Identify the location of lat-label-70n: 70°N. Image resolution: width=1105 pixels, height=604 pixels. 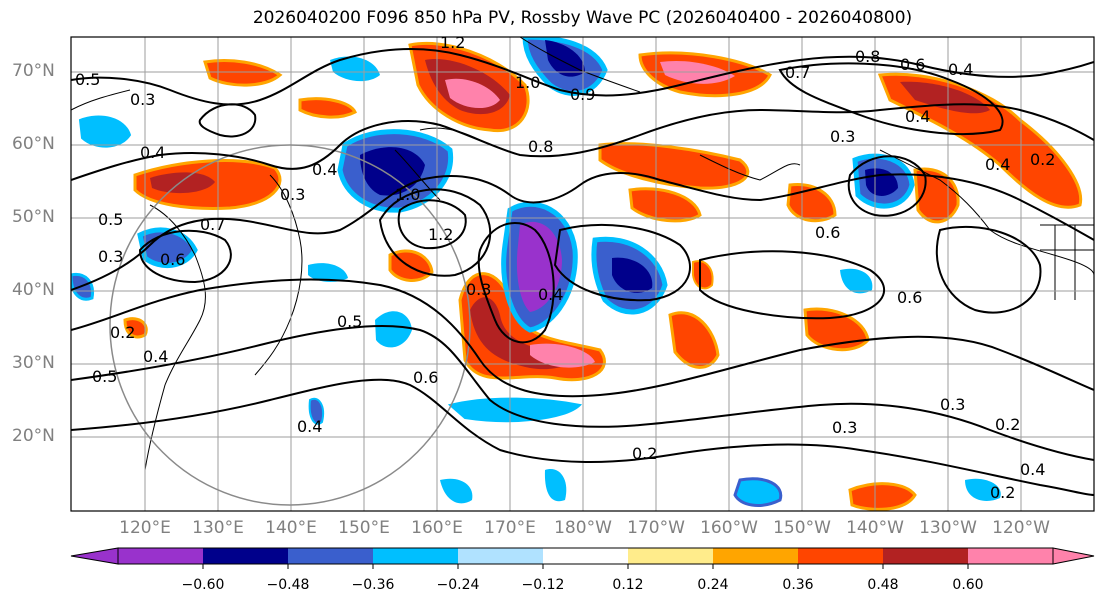
(33, 71).